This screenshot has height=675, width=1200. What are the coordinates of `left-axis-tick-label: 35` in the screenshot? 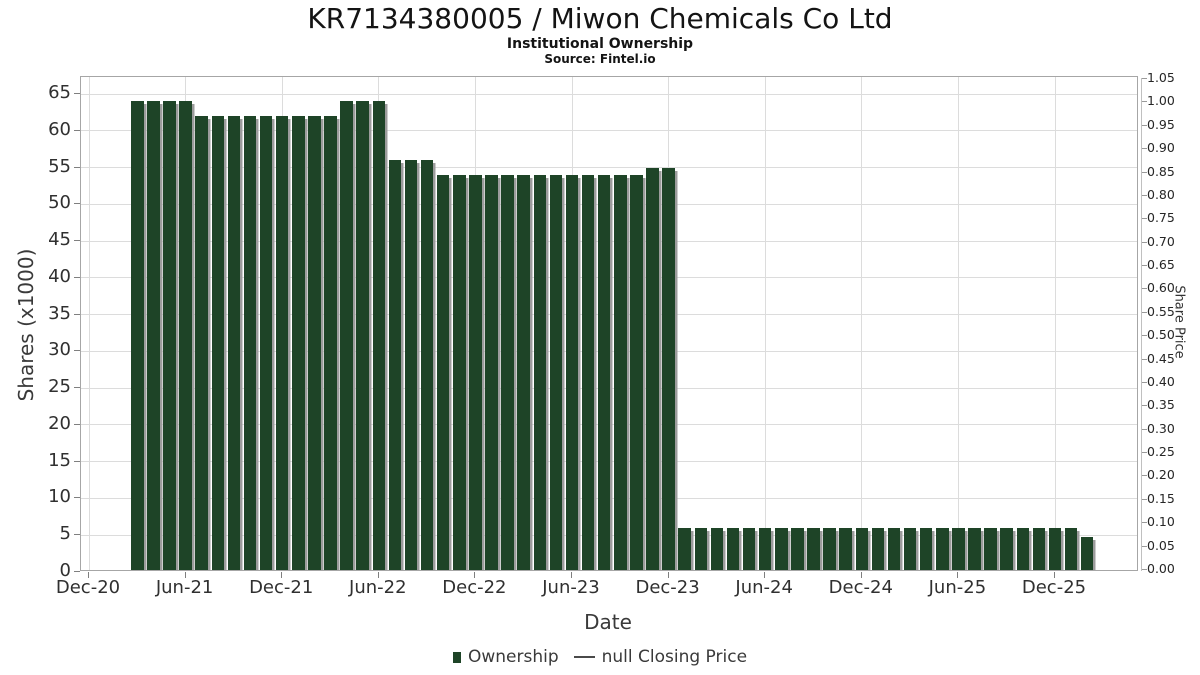 It's located at (59, 313).